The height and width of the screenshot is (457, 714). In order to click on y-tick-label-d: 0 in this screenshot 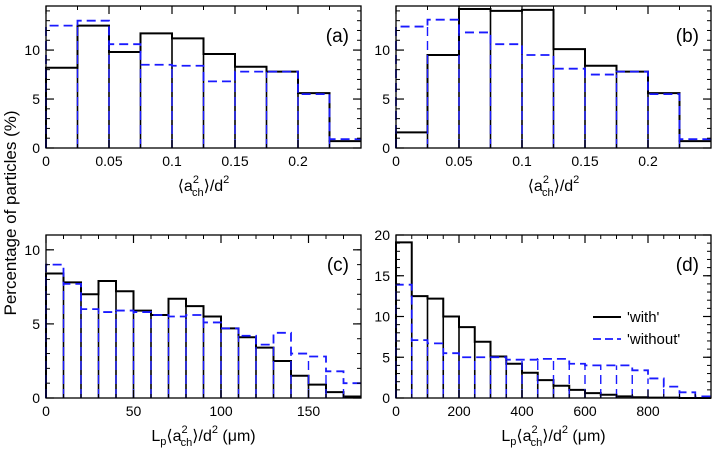, I will do `click(386, 398)`.